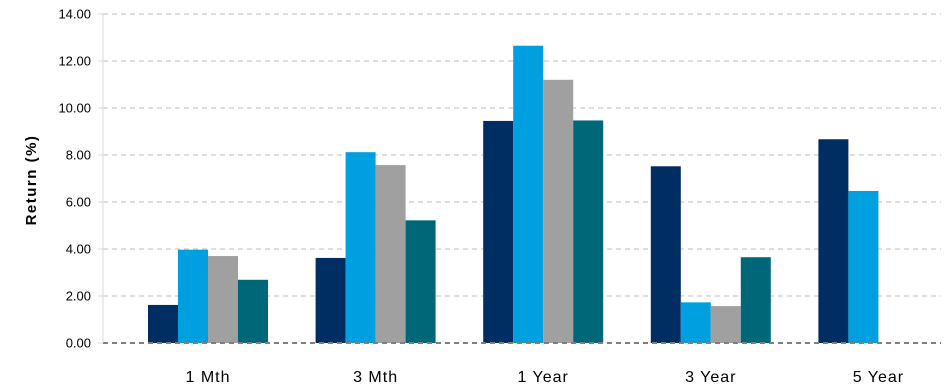 The height and width of the screenshot is (389, 949). I want to click on bar-s4-1-mth, so click(253, 311).